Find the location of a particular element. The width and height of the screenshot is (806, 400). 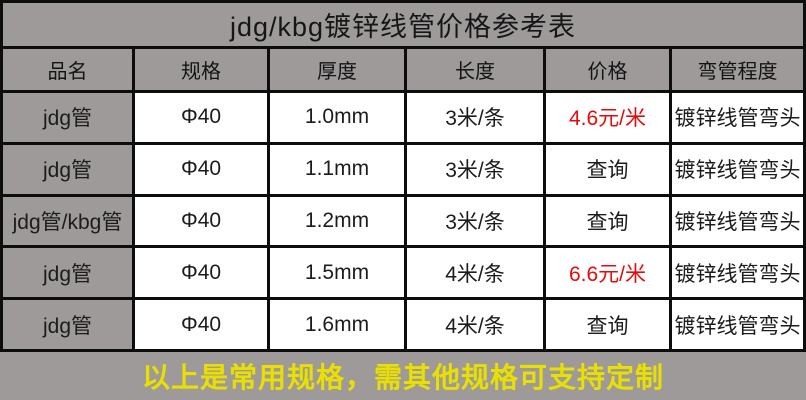

header-cell-thickness: 厚度 is located at coordinates (338, 69).